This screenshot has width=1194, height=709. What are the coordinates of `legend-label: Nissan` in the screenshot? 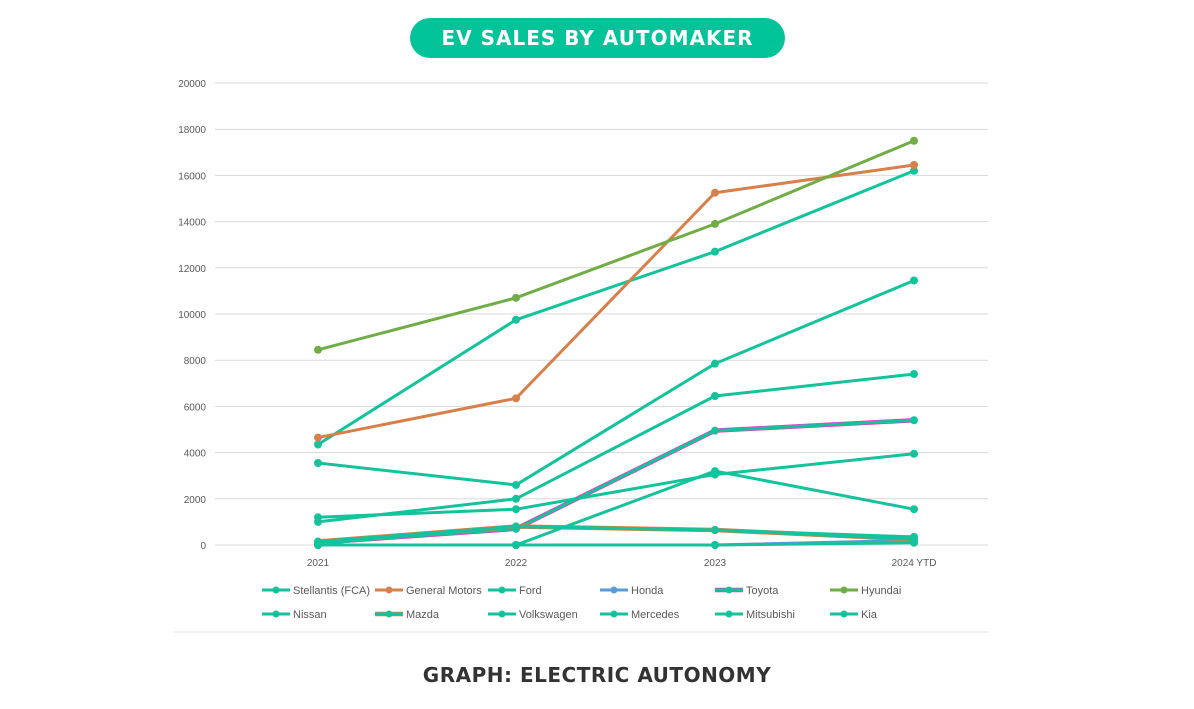 It's located at (310, 615).